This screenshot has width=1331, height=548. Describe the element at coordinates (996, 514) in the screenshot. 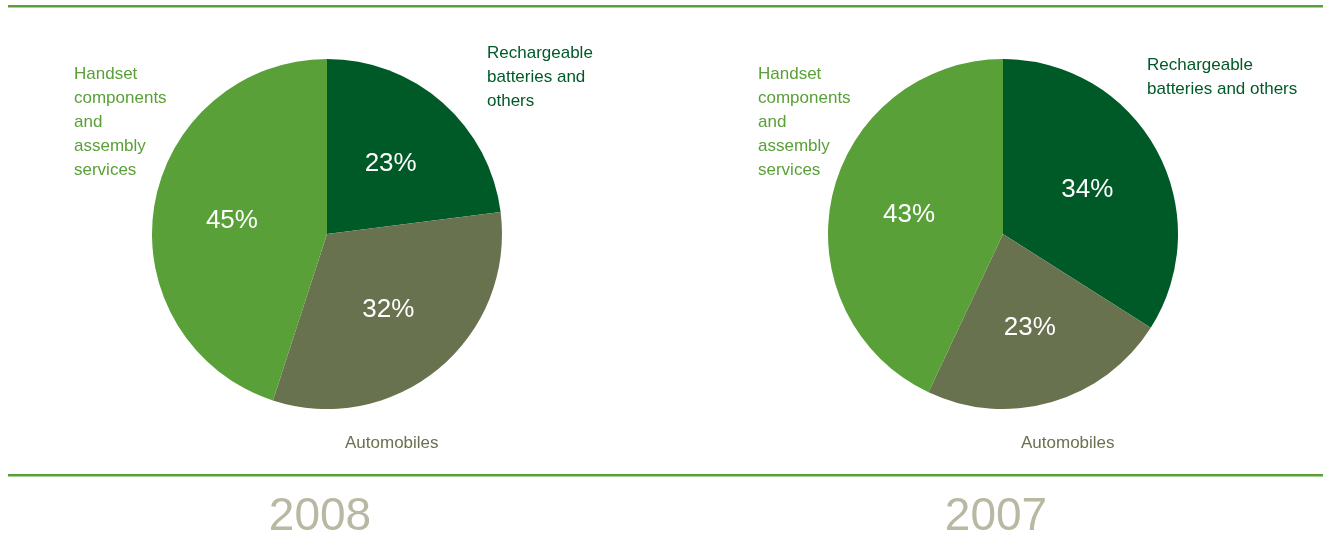

I see `text: 2007` at that location.